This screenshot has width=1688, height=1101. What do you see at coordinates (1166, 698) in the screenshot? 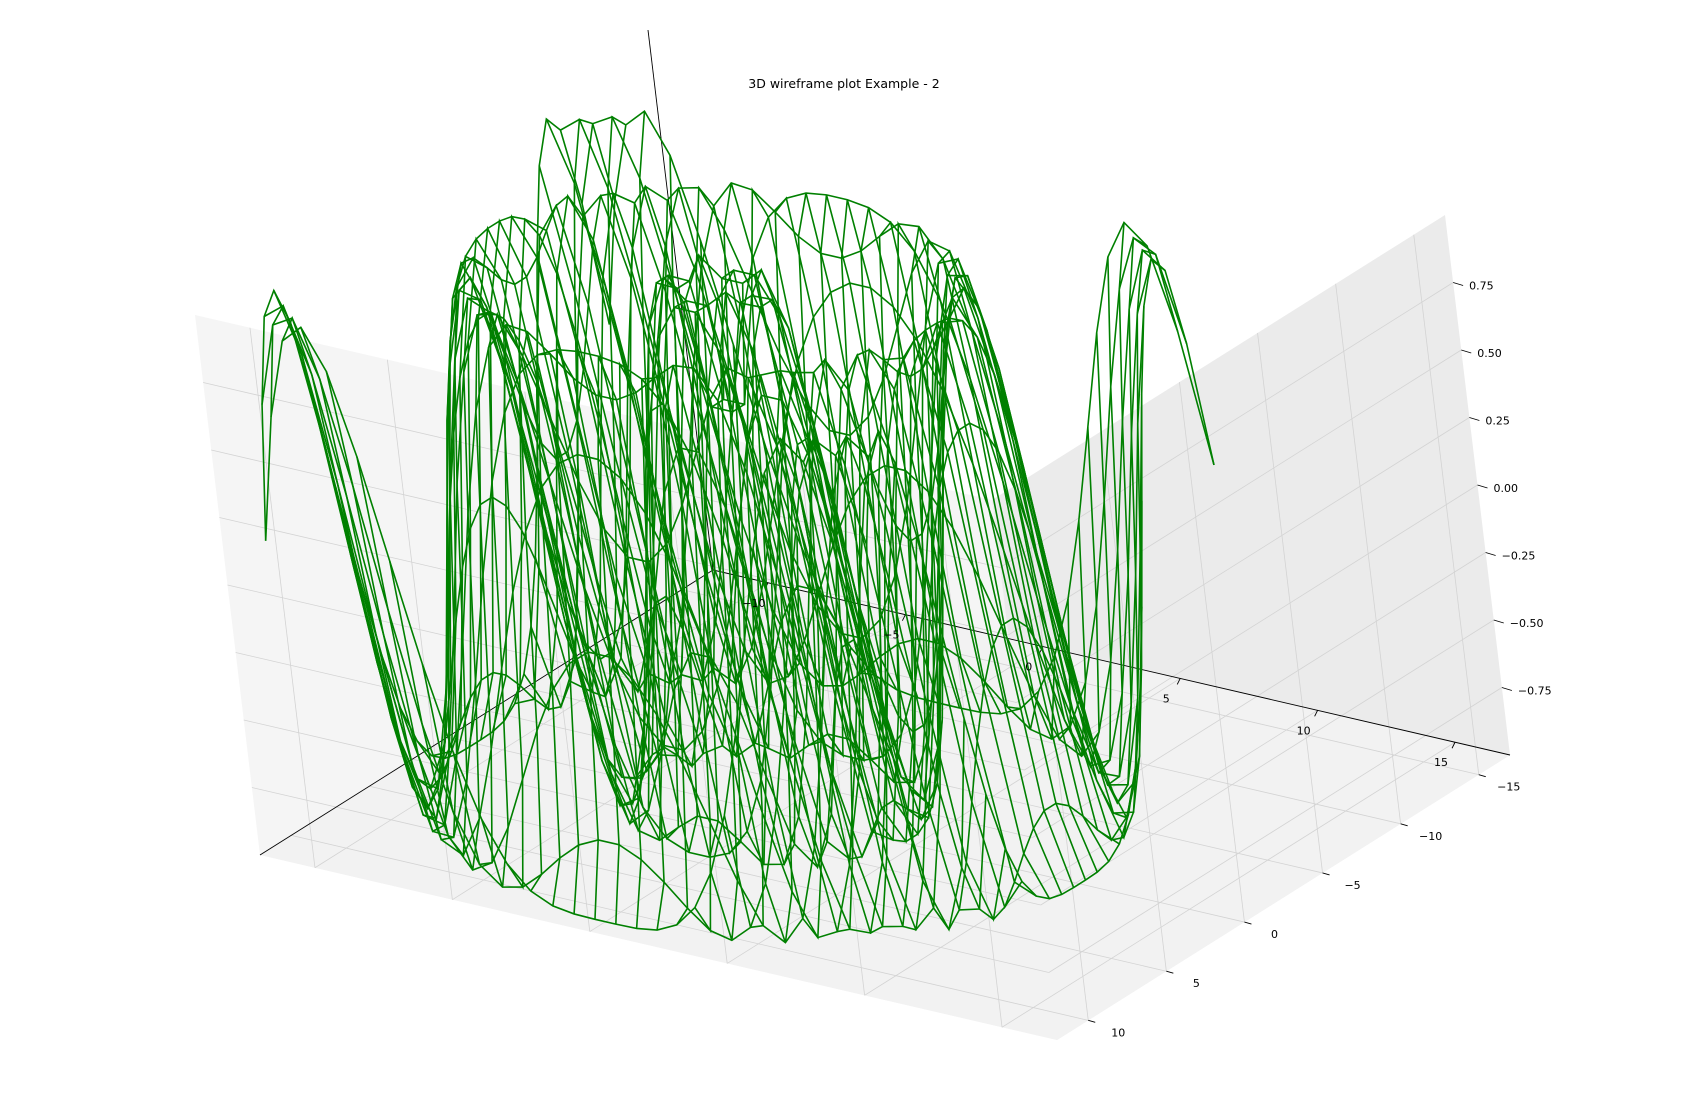
I see `x-tick-label: 5` at bounding box center [1166, 698].